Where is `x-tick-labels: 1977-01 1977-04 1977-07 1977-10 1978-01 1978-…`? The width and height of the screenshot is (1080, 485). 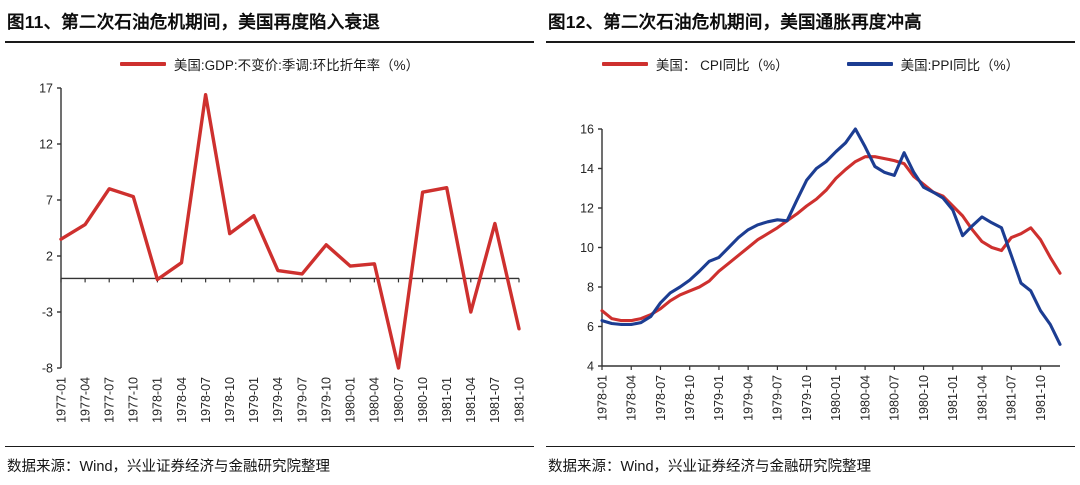 x-tick-labels: 1977-01 1977-04 1977-07 1977-10 1978-01 1978-… is located at coordinates (290, 400).